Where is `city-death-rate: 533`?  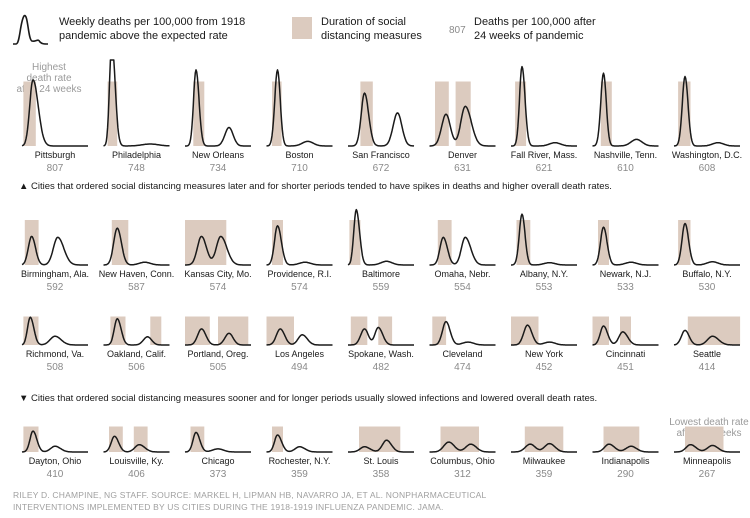
city-death-rate: 533 is located at coordinates (625, 287).